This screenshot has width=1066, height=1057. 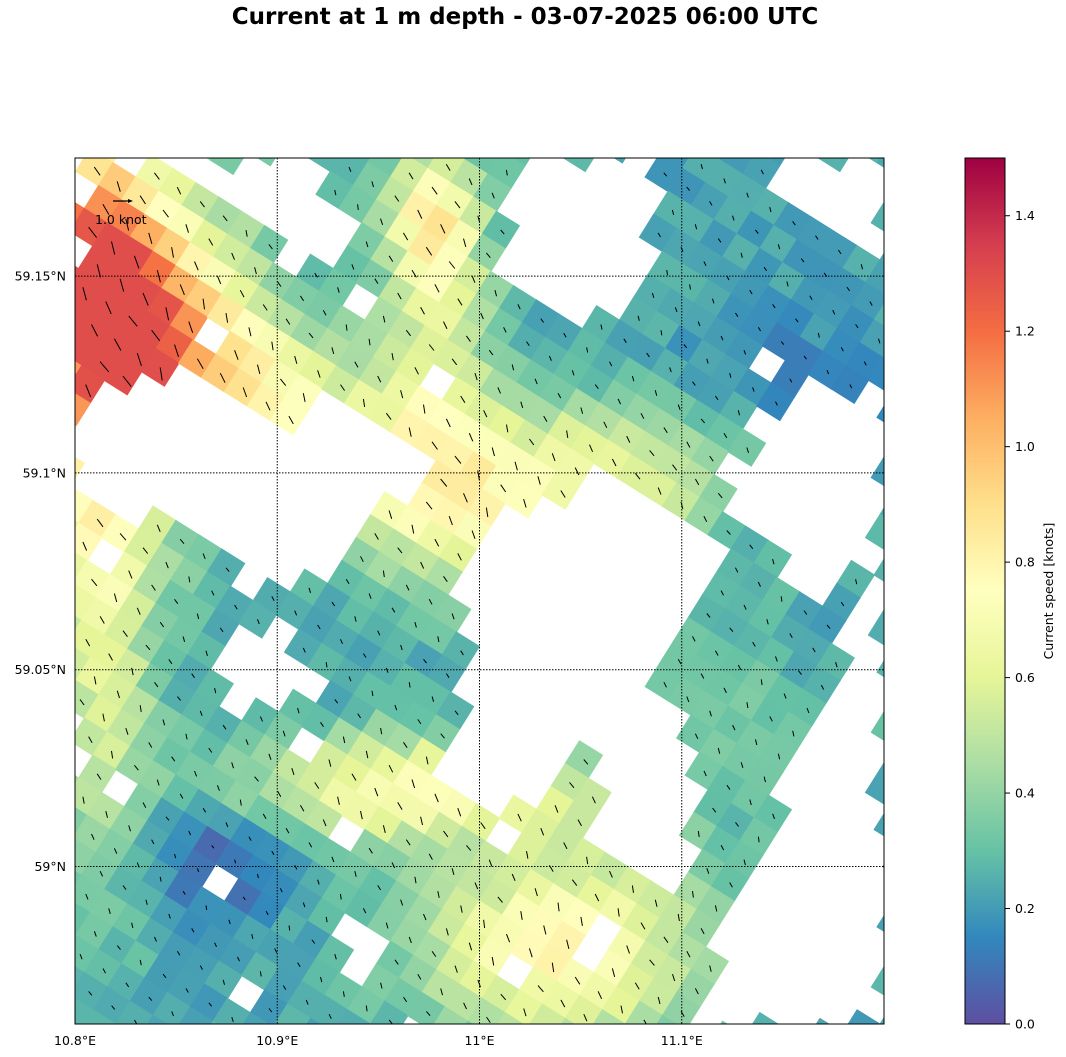 What do you see at coordinates (1020, 620) in the screenshot?
I see `colorbar-ticks: 0.0 0.2 0.4 0.6 0.8 1.0 1.2 1.4` at bounding box center [1020, 620].